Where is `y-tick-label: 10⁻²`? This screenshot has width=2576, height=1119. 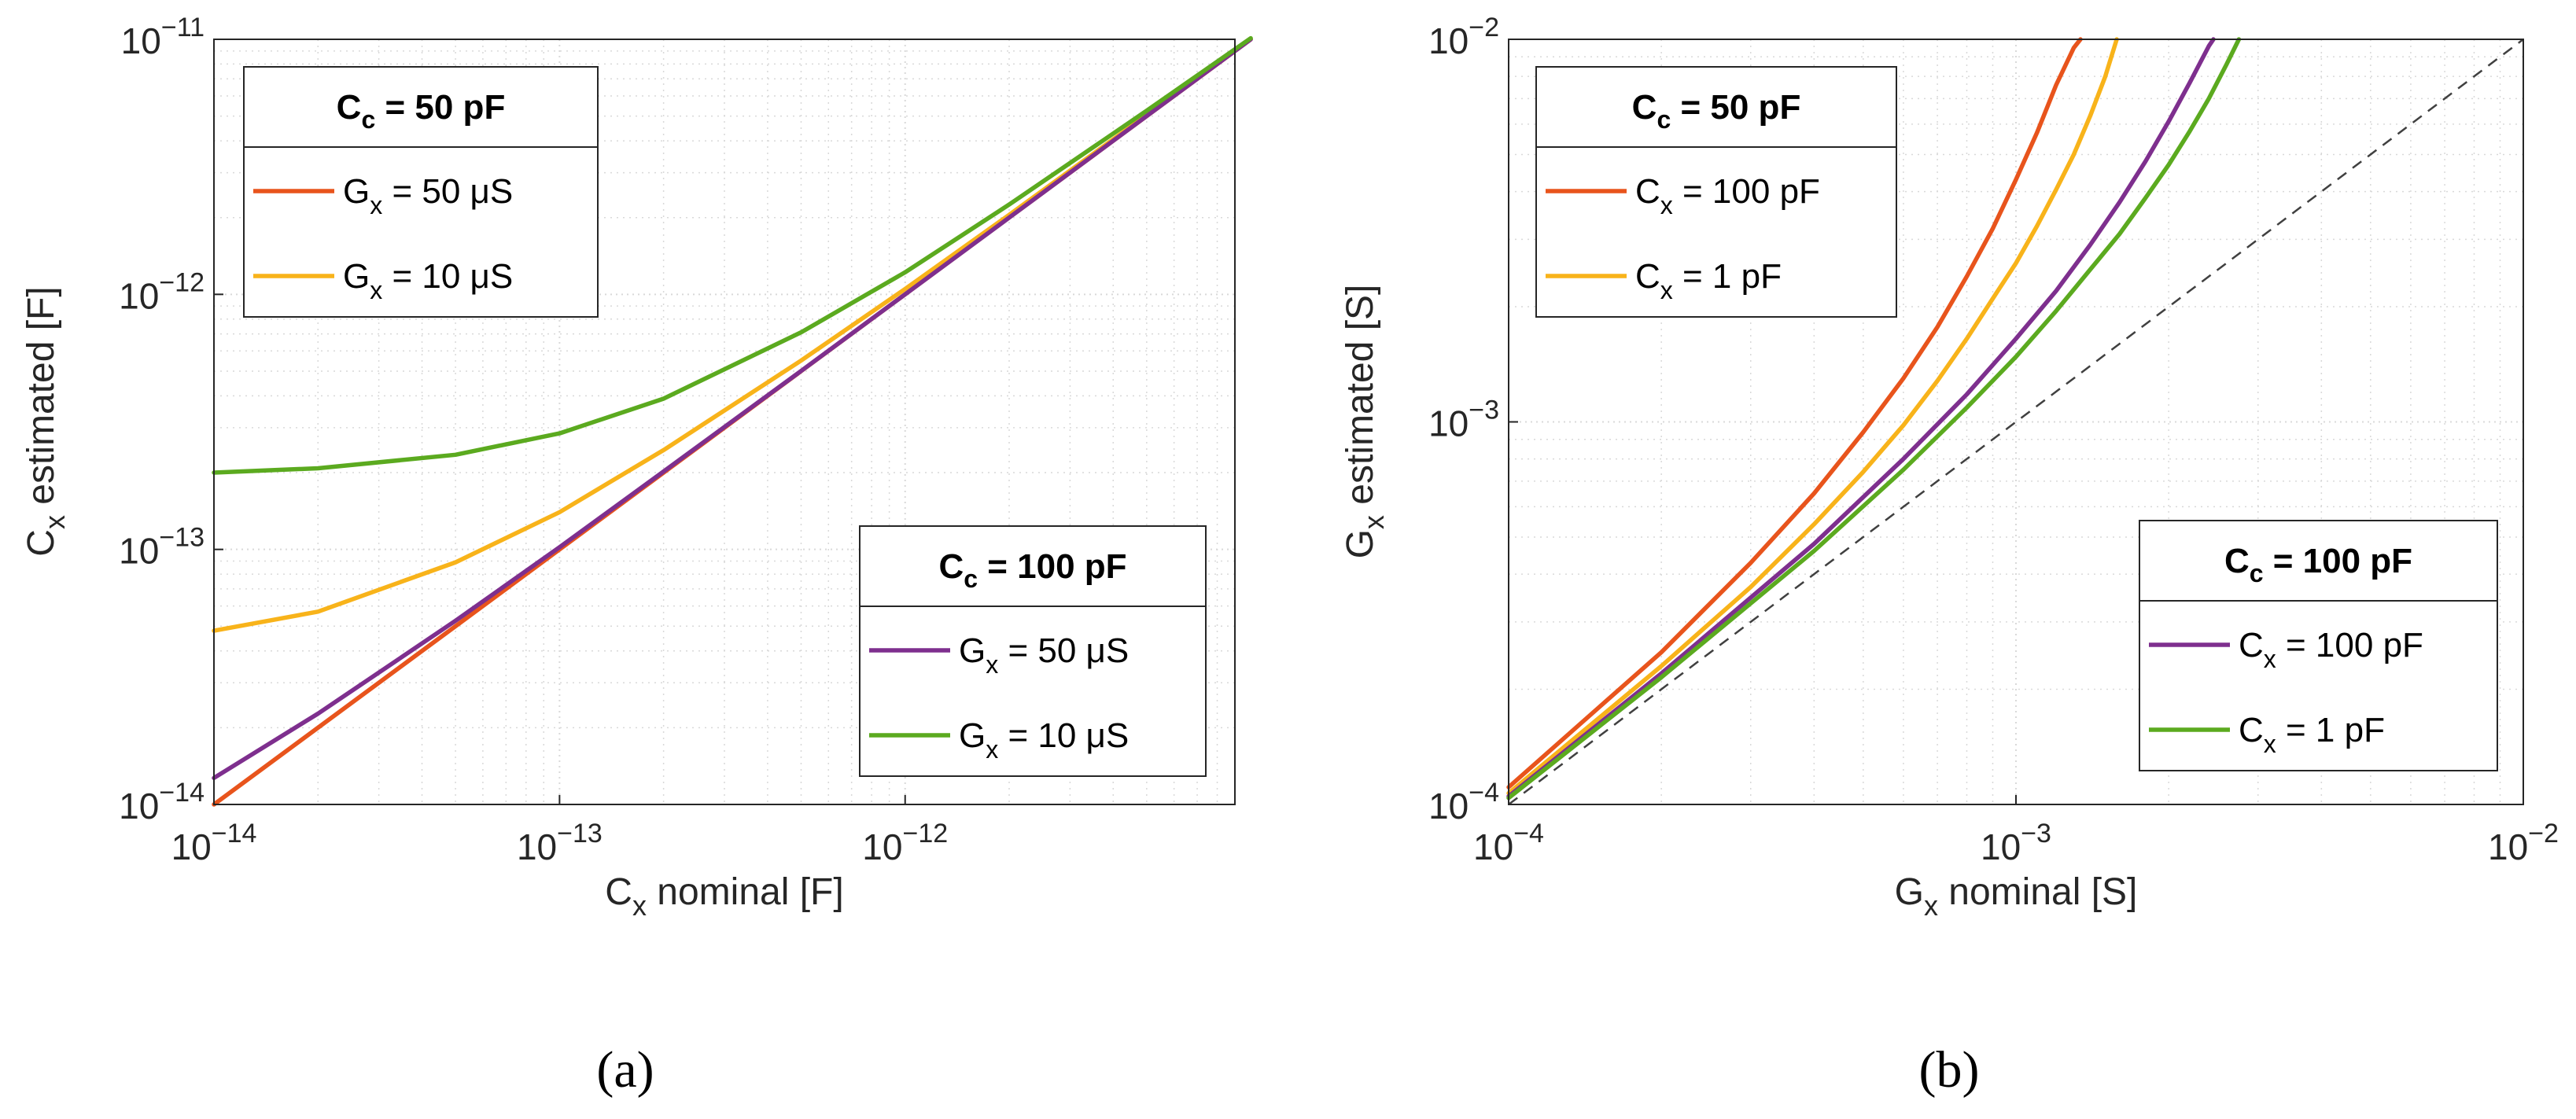 y-tick-label: 10⁻² is located at coordinates (1463, 37).